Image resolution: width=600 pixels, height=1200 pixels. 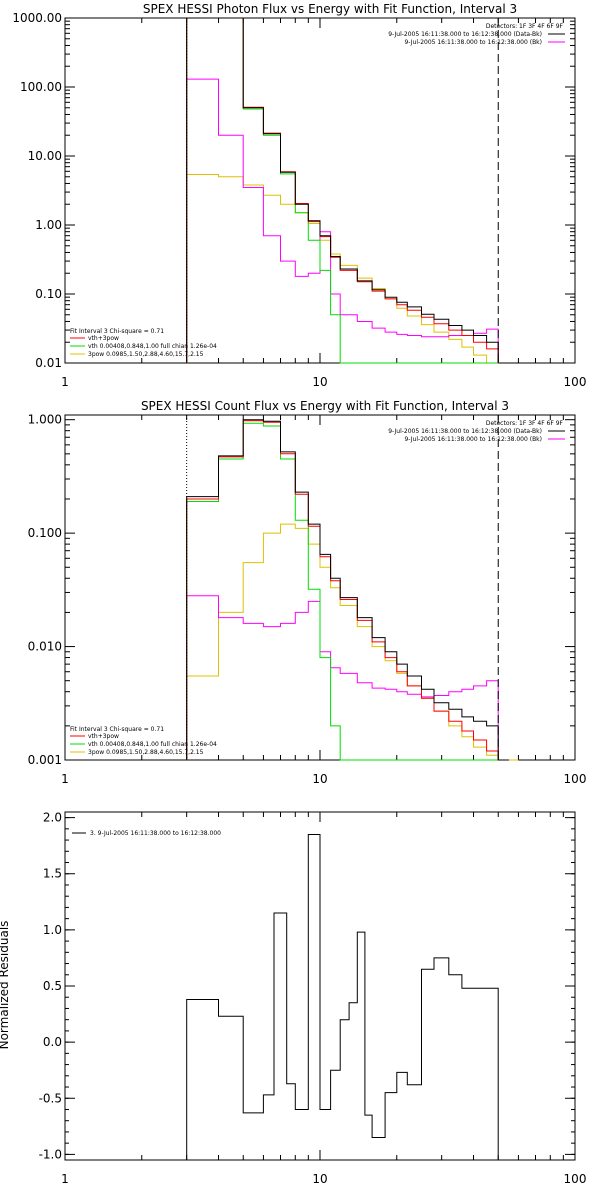 What do you see at coordinates (48, 225) in the screenshot?
I see `y-tick-label: 1.00` at bounding box center [48, 225].